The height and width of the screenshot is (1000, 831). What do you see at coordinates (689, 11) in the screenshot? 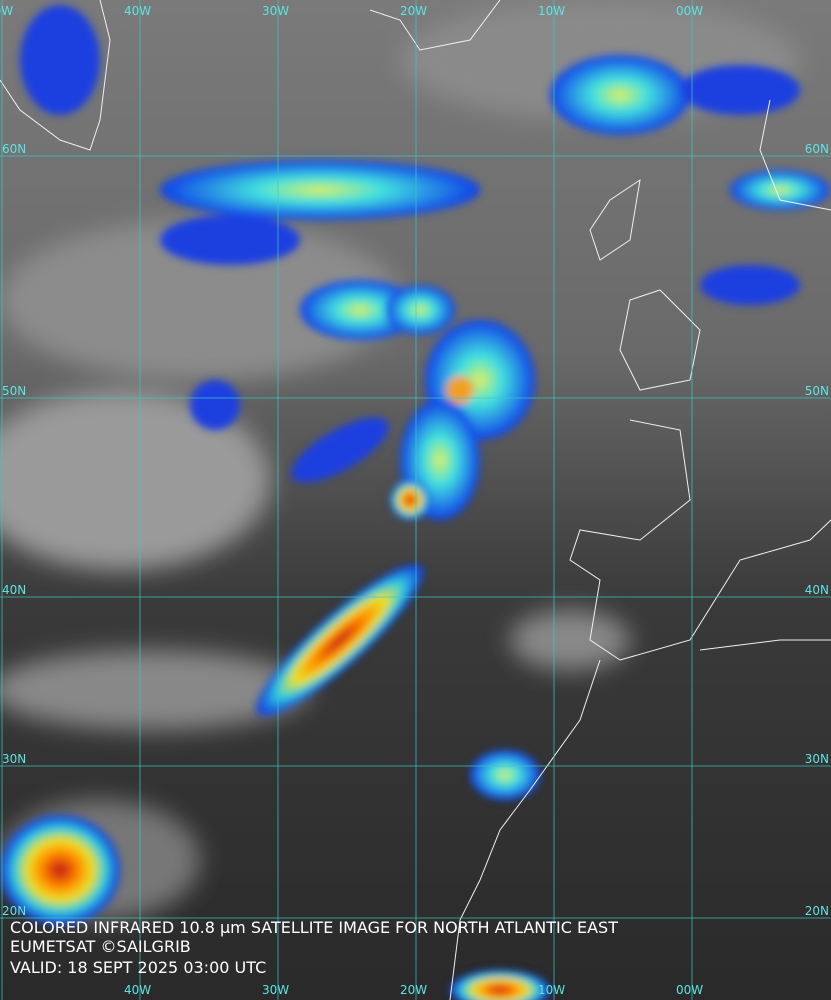
I see `top-longitude-label: 00W` at bounding box center [689, 11].